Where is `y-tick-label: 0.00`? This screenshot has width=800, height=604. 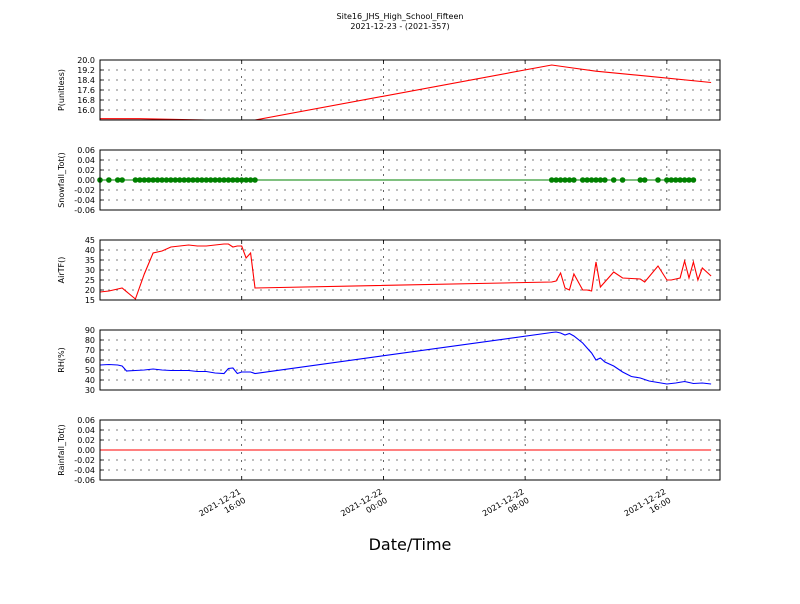
y-tick-label: 0.00 is located at coordinates (86, 180).